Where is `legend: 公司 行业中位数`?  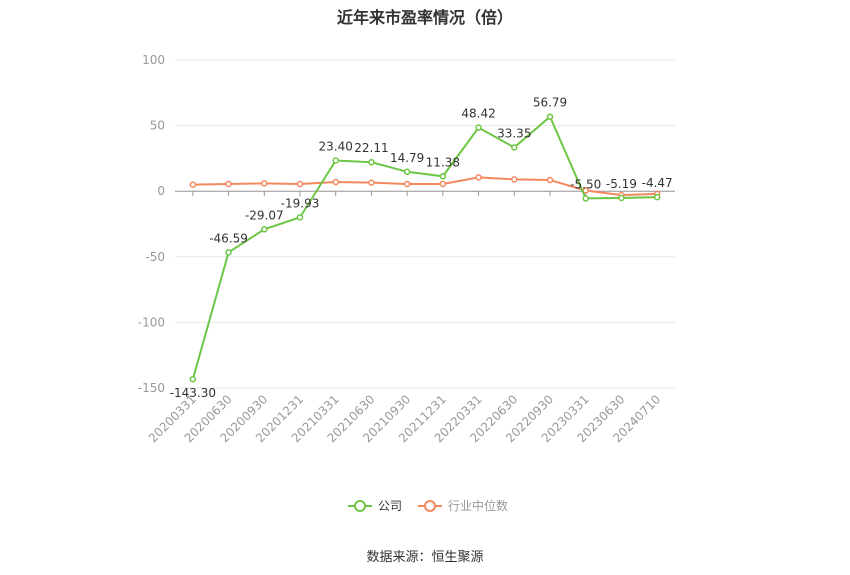
legend: 公司 行业中位数 is located at coordinates (428, 505).